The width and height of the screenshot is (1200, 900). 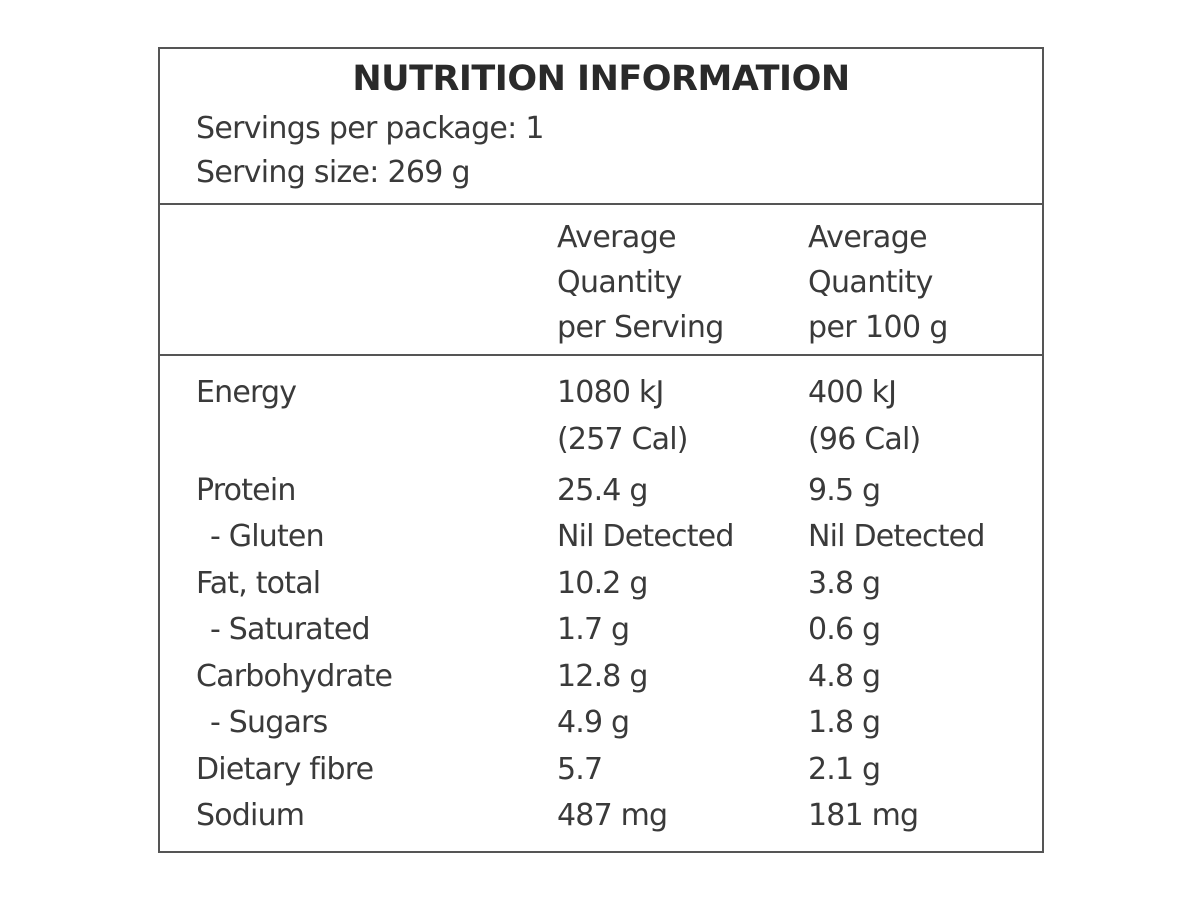 What do you see at coordinates (844, 722) in the screenshot?
I see `sugars-per-100g: 1.8 g` at bounding box center [844, 722].